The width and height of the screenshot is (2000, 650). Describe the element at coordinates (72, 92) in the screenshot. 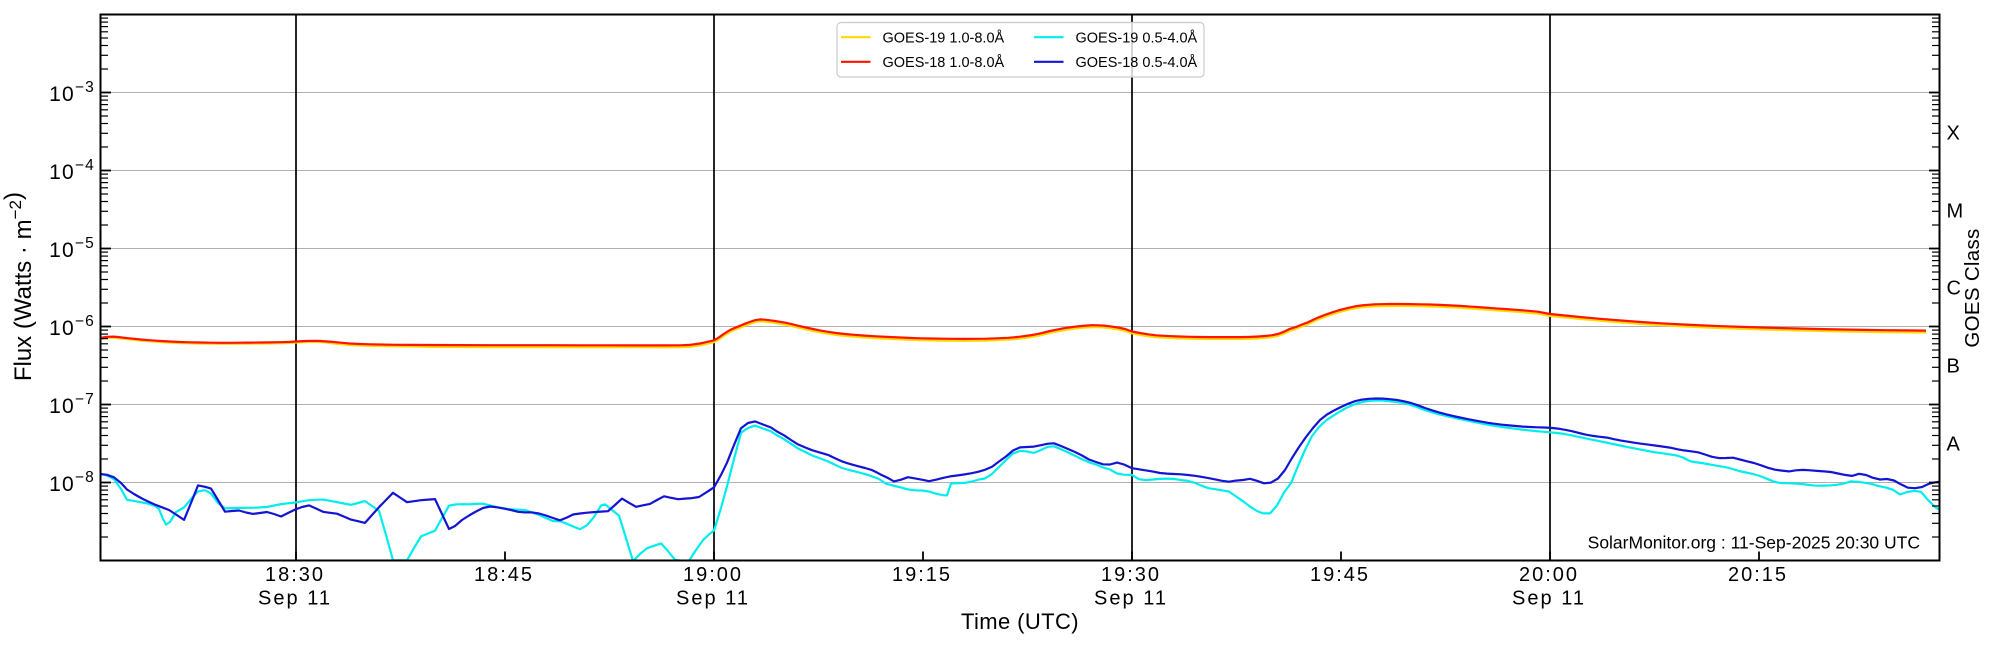

I see `svg-text: 10⁻³` at that location.